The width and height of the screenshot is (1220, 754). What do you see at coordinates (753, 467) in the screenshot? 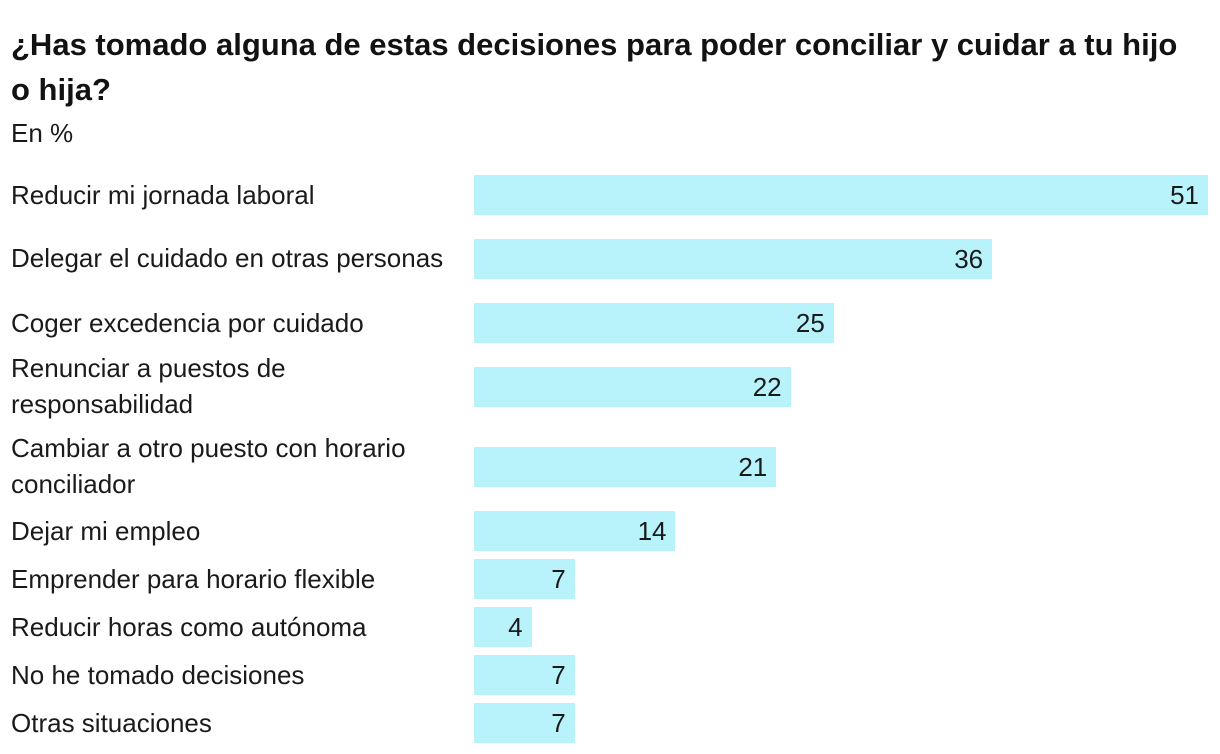
I see `data-label: 21` at bounding box center [753, 467].